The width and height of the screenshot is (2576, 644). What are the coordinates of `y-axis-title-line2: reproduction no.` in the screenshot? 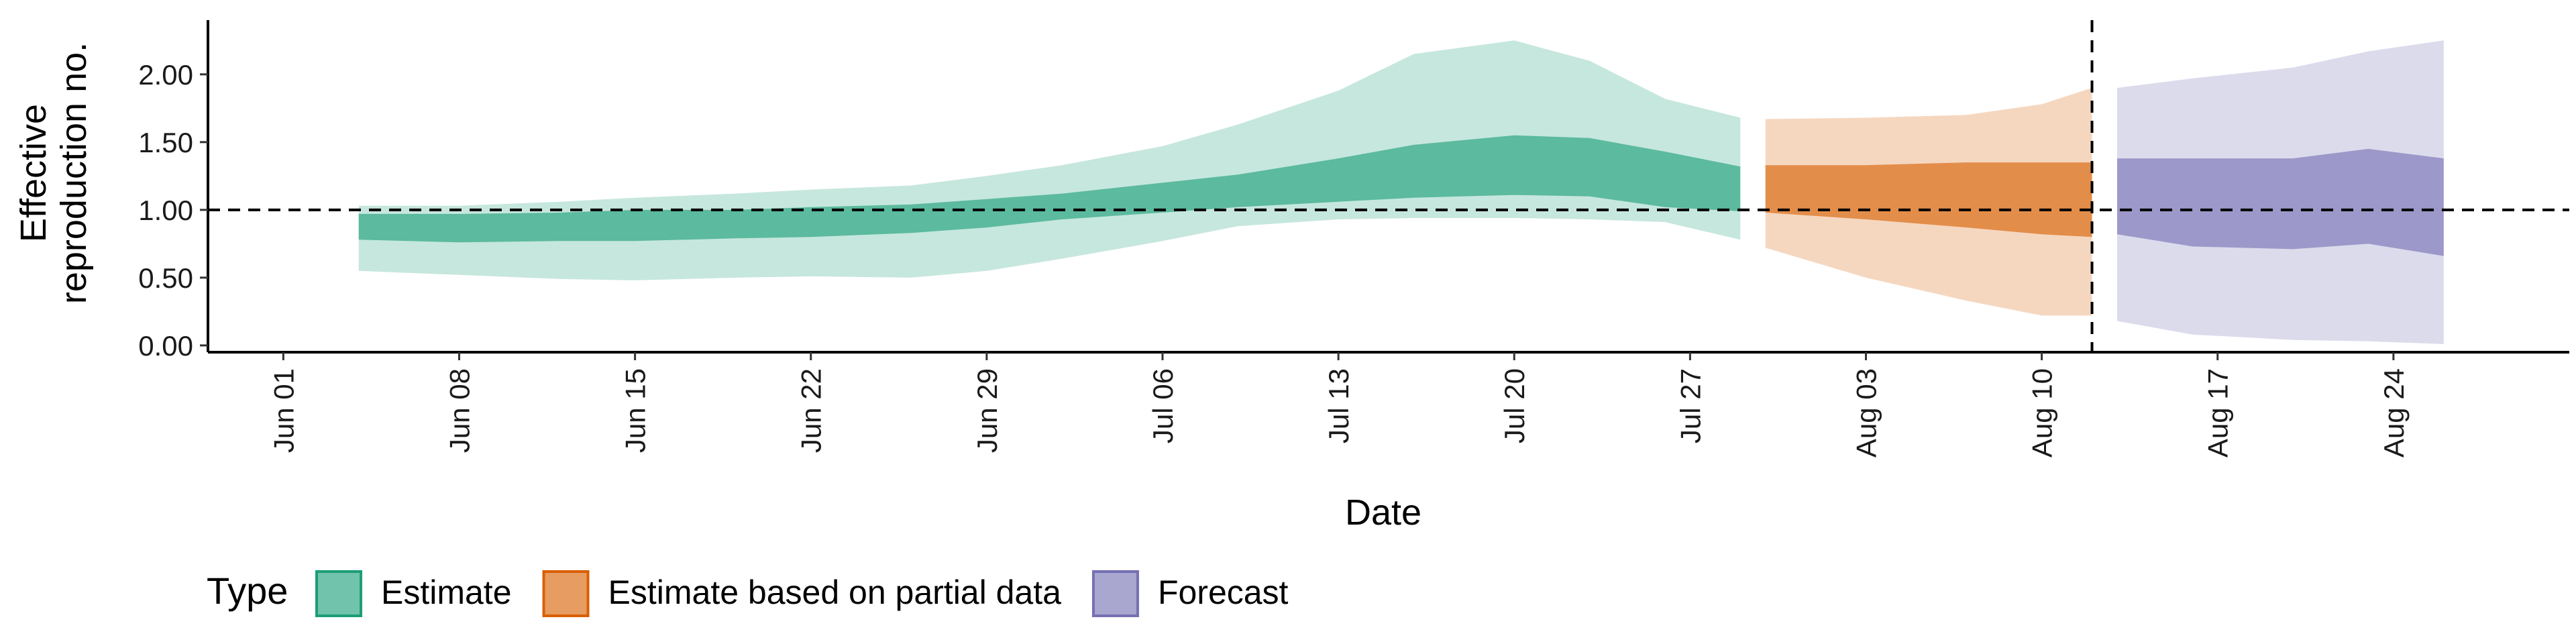 It's located at (74, 173).